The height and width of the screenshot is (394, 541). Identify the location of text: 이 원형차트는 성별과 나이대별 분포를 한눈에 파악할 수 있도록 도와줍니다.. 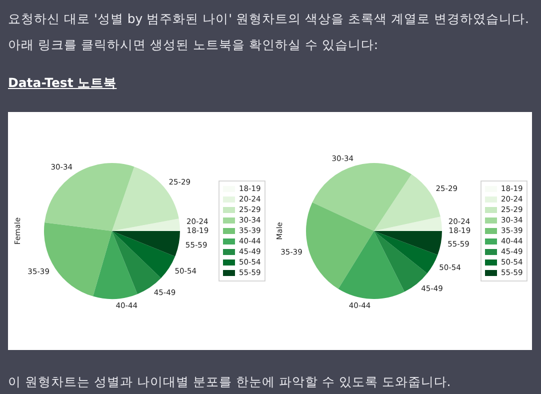
(230, 382).